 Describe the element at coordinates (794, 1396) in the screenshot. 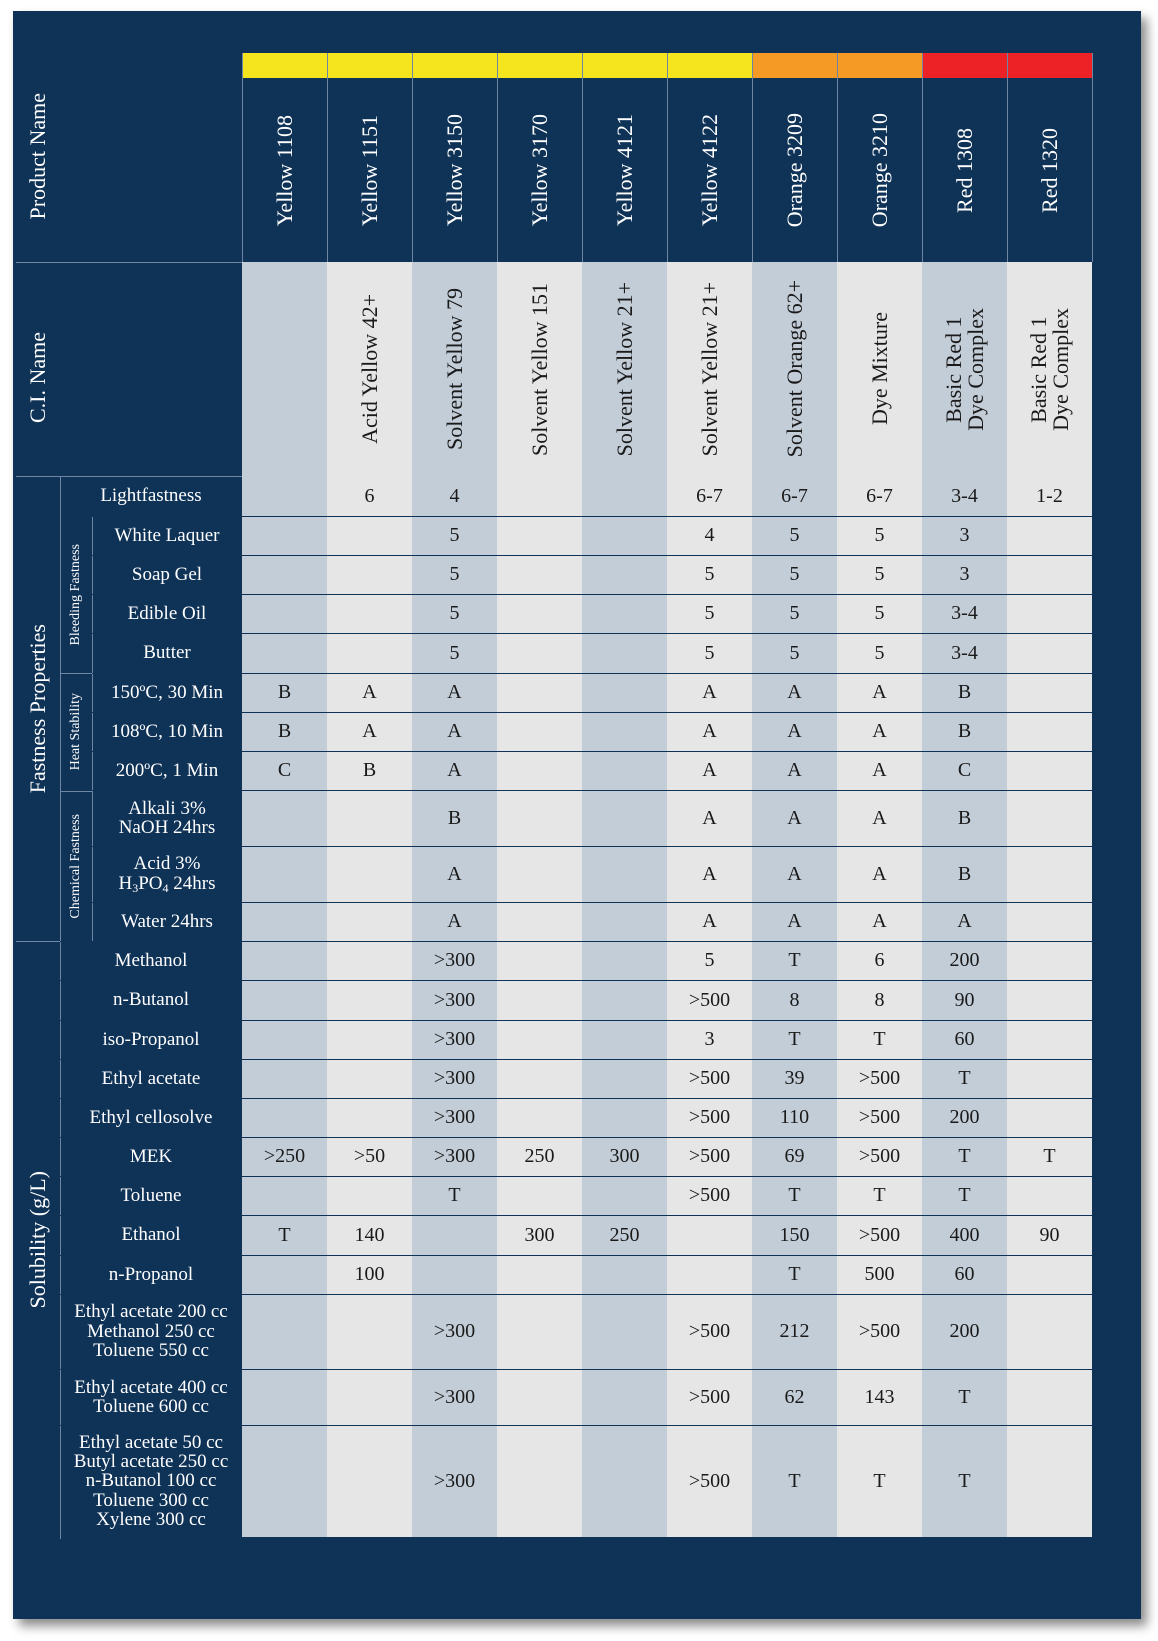

I see `table-cell: 62` at that location.